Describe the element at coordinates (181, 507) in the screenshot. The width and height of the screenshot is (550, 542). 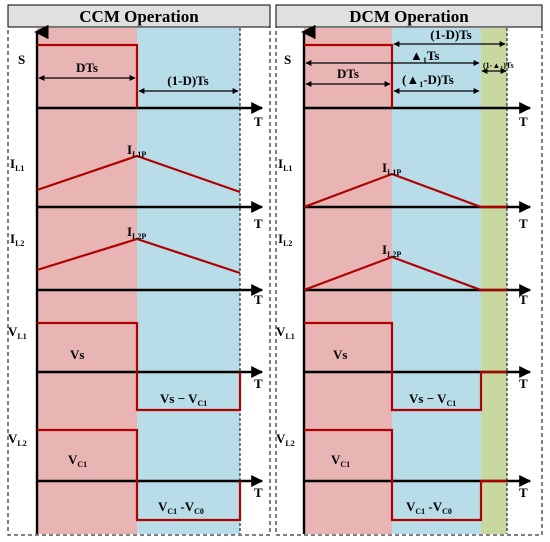
I see `ccm-vc1-minus-vc0-label: VC1 -VC0` at that location.